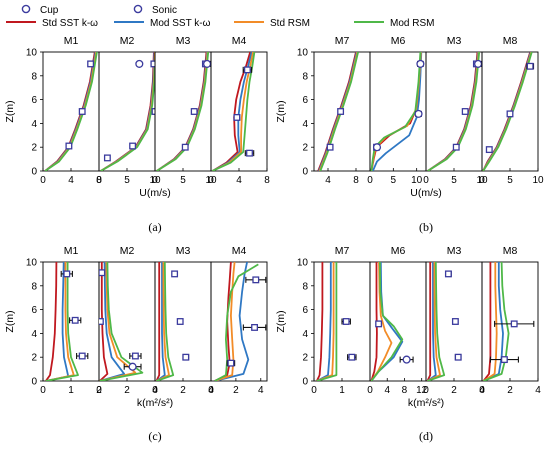 Image resolution: width=550 pixels, height=450 pixels. Describe the element at coordinates (538, 180) in the screenshot. I see `x-tick-label: 10` at that location.